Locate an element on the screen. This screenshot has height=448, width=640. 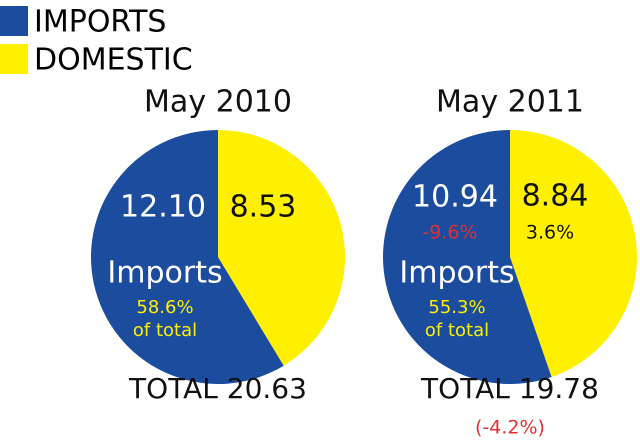
legend-label: IMPORTS is located at coordinates (100, 22).